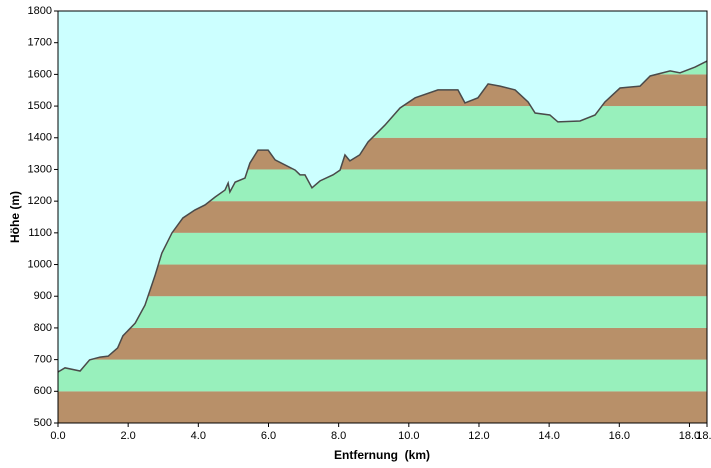 The height and width of the screenshot is (468, 711). What do you see at coordinates (40, 201) in the screenshot?
I see `y-tick-label: 1200` at bounding box center [40, 201].